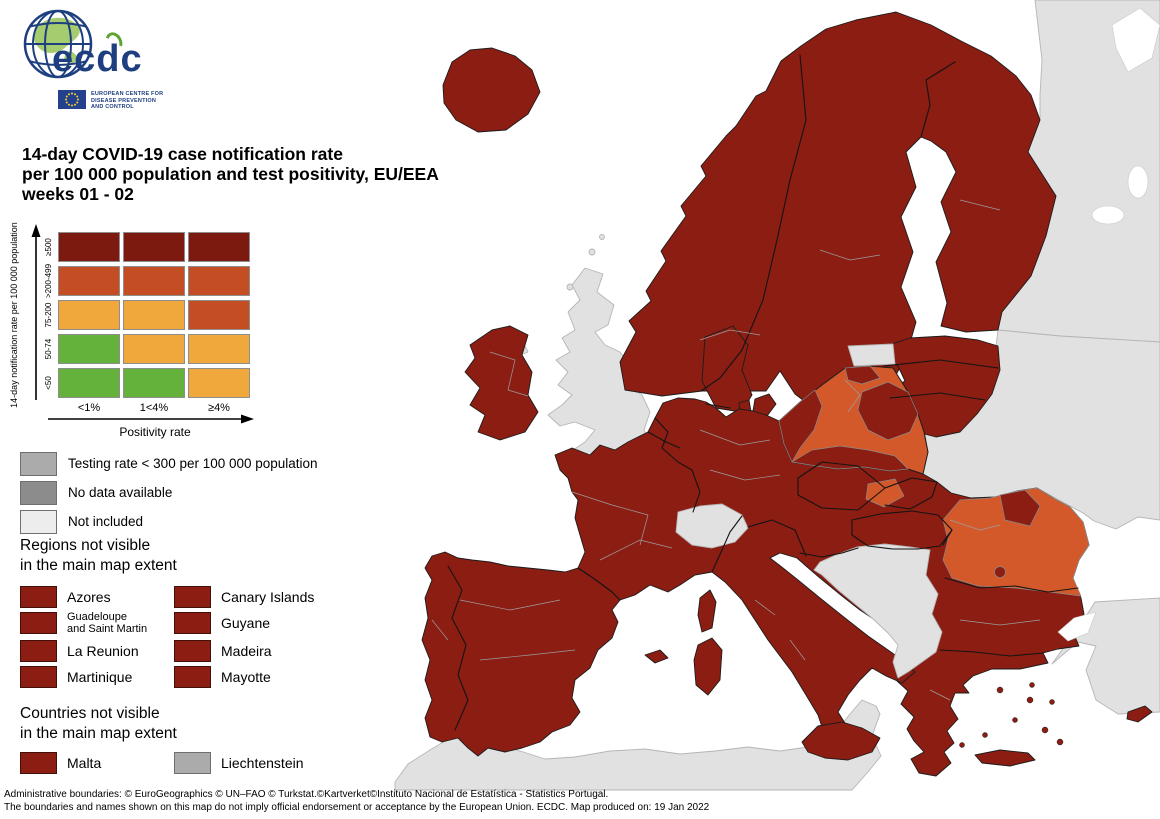 Image resolution: width=1160 pixels, height=819 pixels. I want to click on map-title-line3: weeks 01 - 02, so click(78, 194).